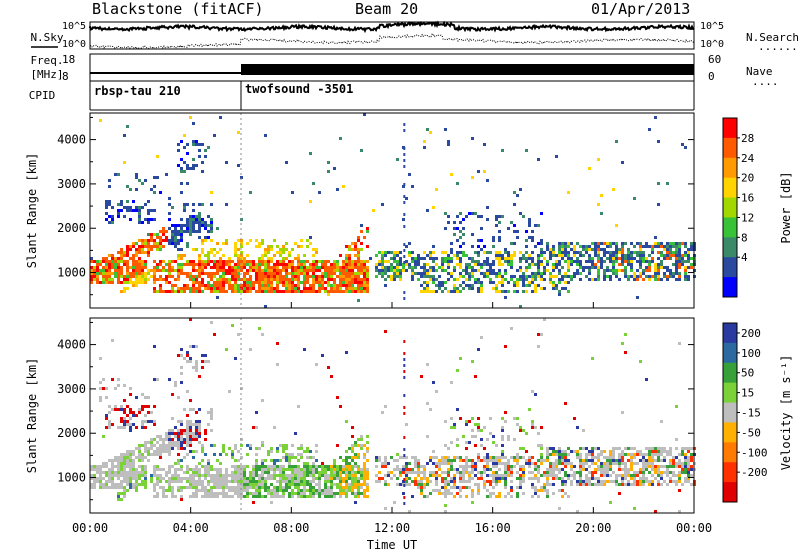 The height and width of the screenshot is (554, 800). I want to click on velocity-ytick-label-0: 1000, so click(71, 478).